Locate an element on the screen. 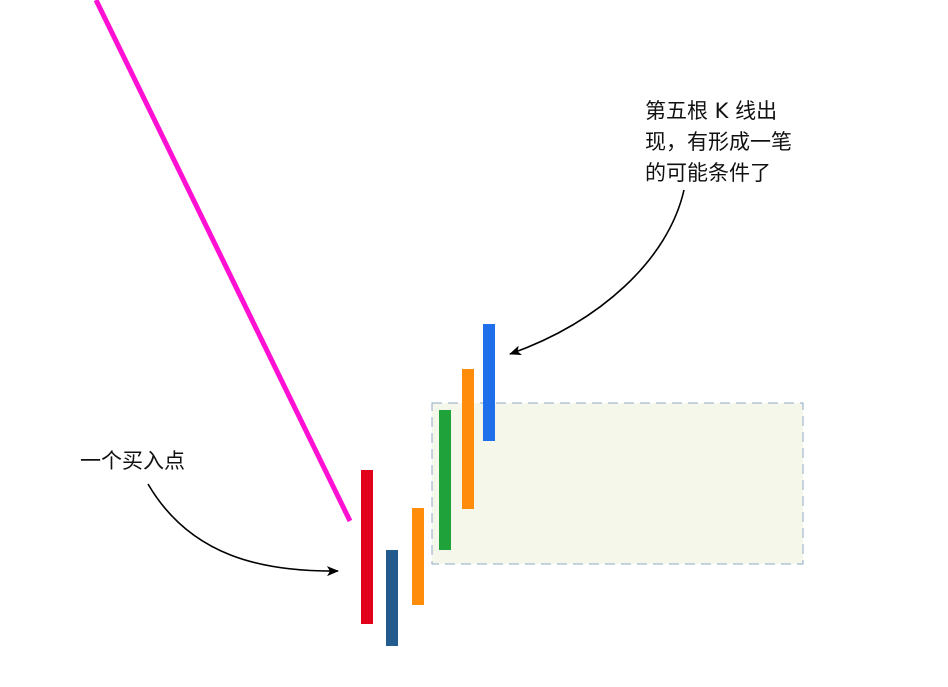  arrow-to-buy-point is located at coordinates (243, 530).